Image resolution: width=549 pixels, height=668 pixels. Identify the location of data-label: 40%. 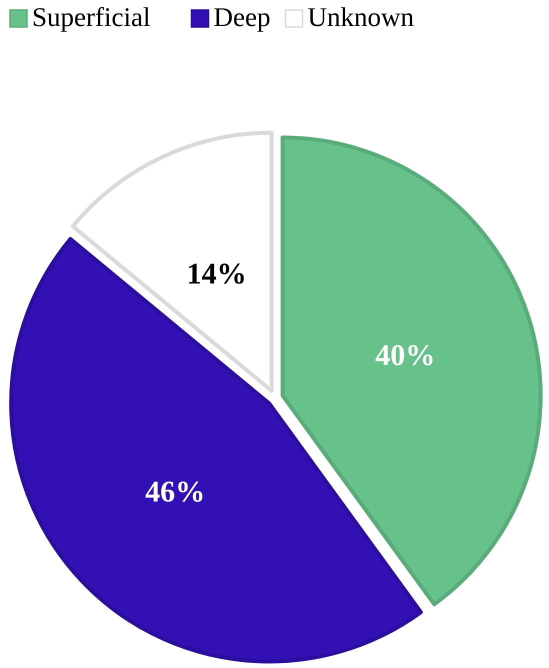
(405, 355).